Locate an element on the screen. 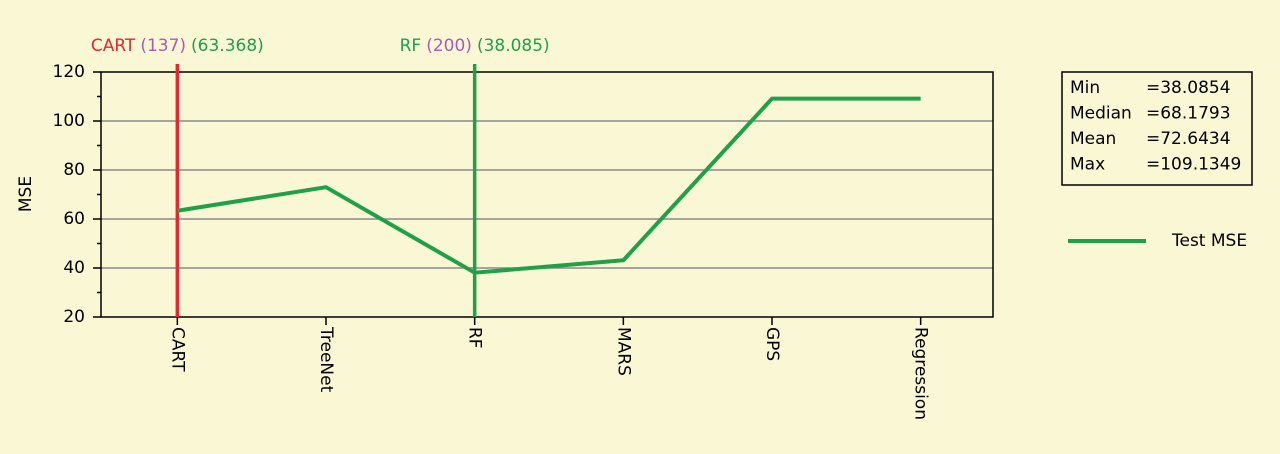 This screenshot has height=454, width=1280. stat-name: Mean is located at coordinates (1093, 139).